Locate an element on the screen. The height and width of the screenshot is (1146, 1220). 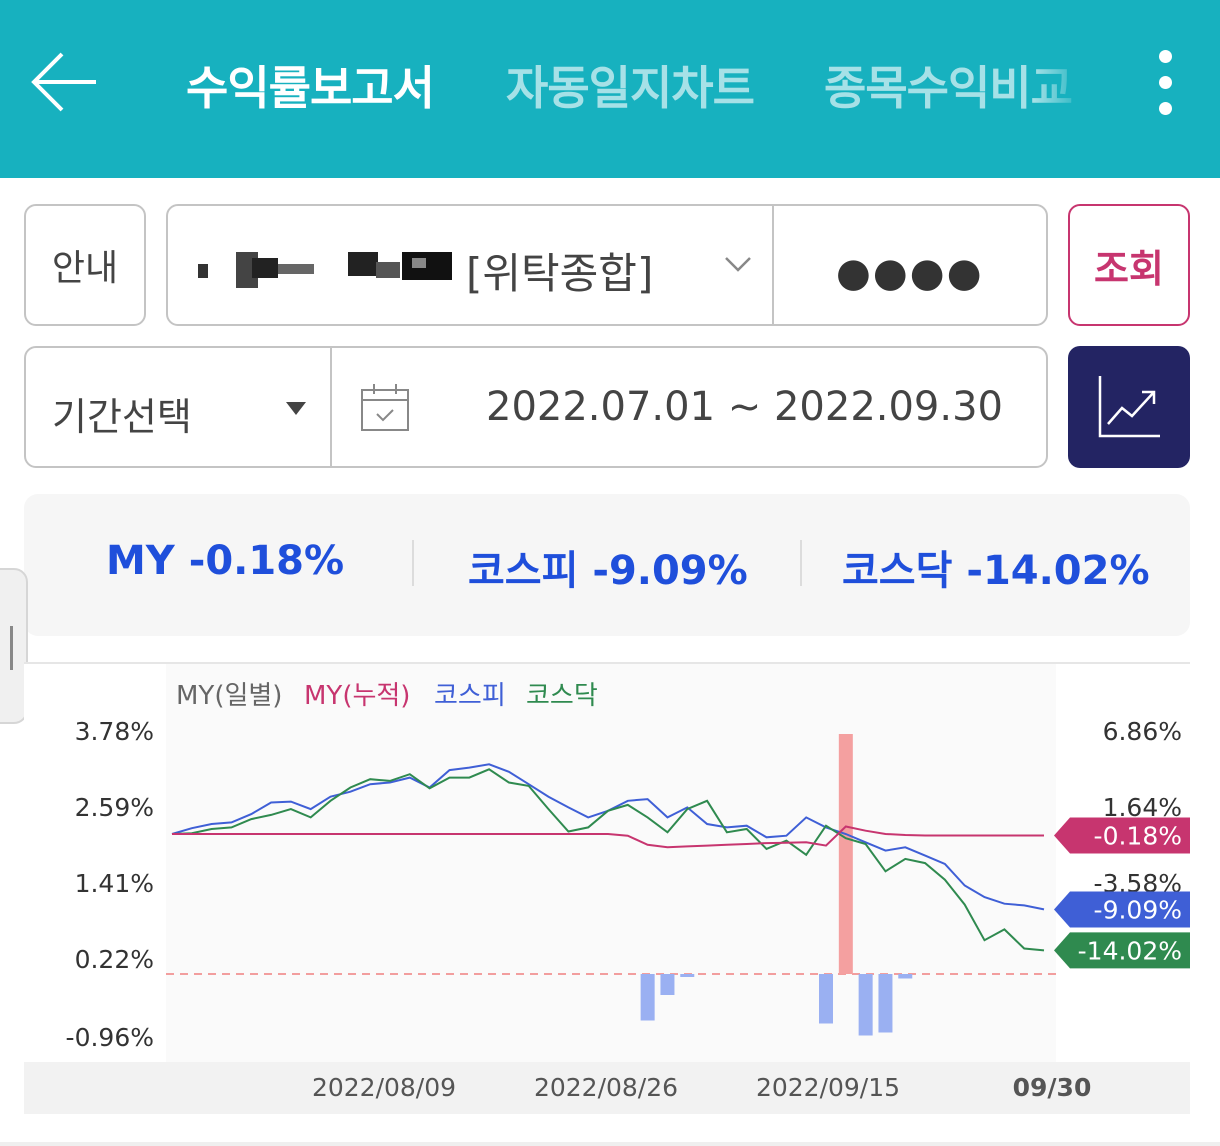
back-arrow-icon is located at coordinates (65, 82).